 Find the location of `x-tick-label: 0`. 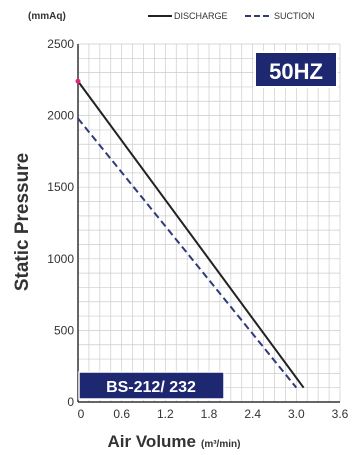

x-tick-label: 0 is located at coordinates (81, 414).